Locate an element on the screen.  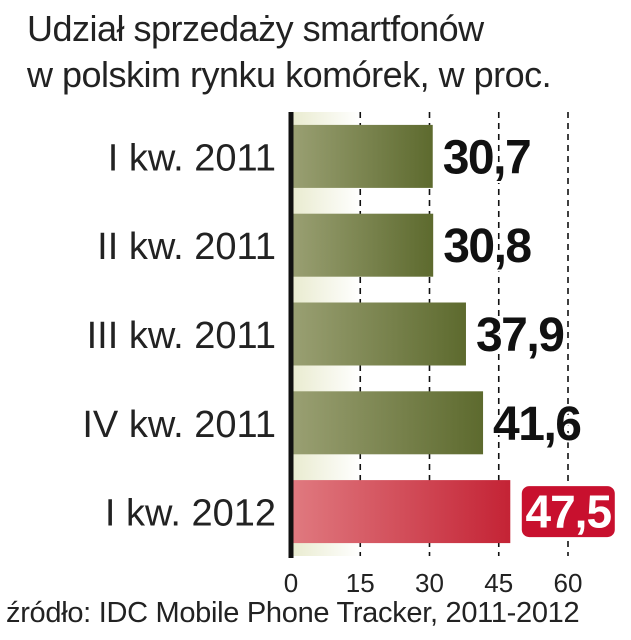
category-label: I kw. 2012 is located at coordinates (190, 514).